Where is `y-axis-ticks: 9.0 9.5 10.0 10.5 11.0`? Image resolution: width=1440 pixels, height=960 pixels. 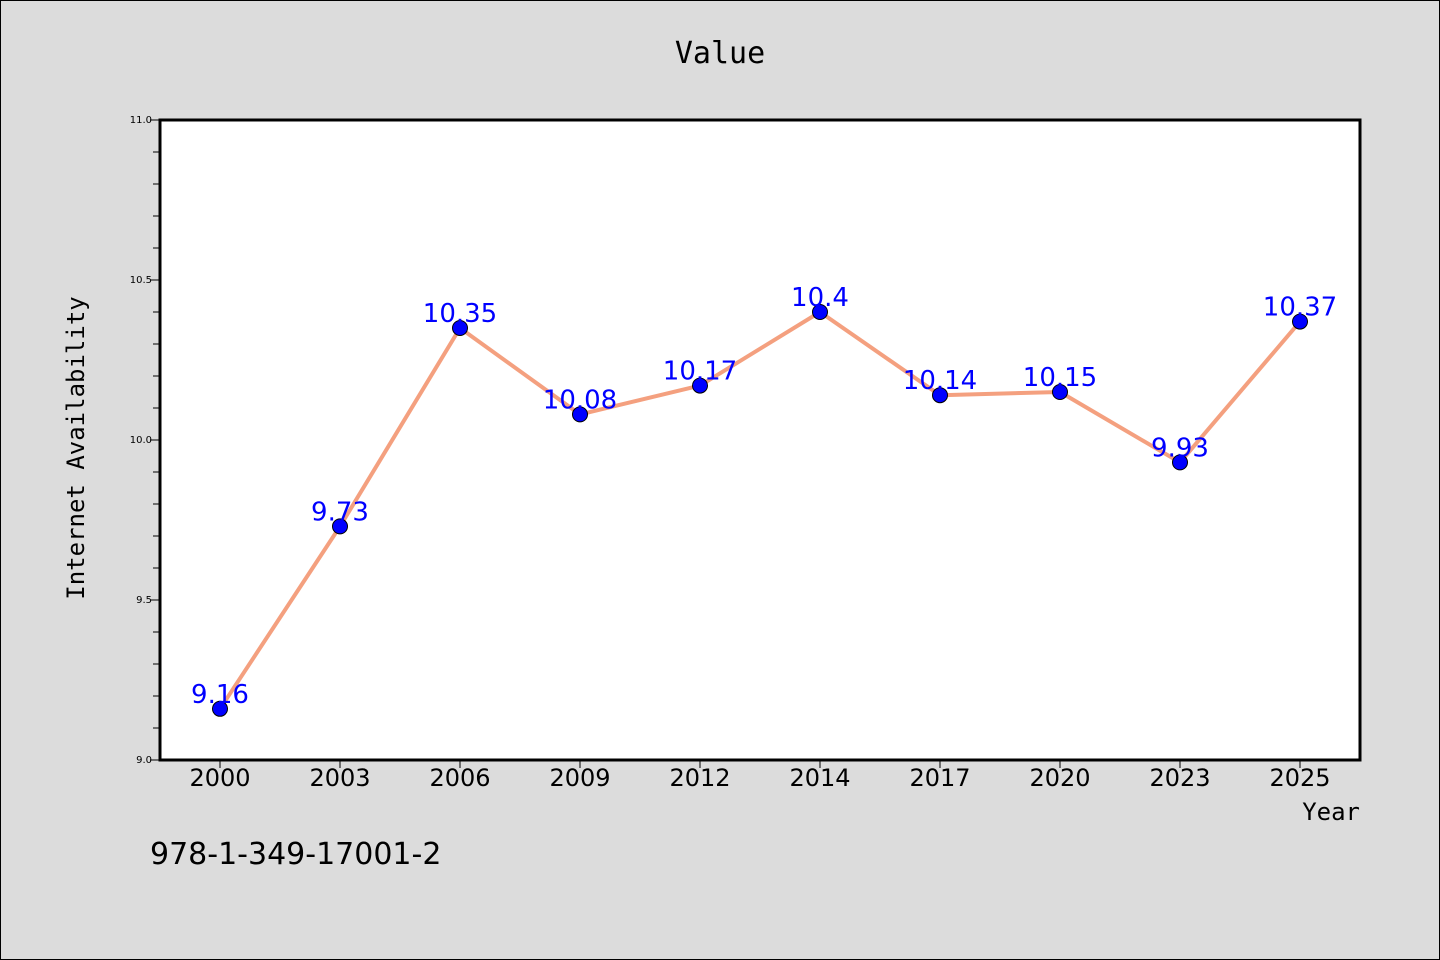 y-axis-ticks: 9.0 9.5 10.0 10.5 11.0 is located at coordinates (145, 440).